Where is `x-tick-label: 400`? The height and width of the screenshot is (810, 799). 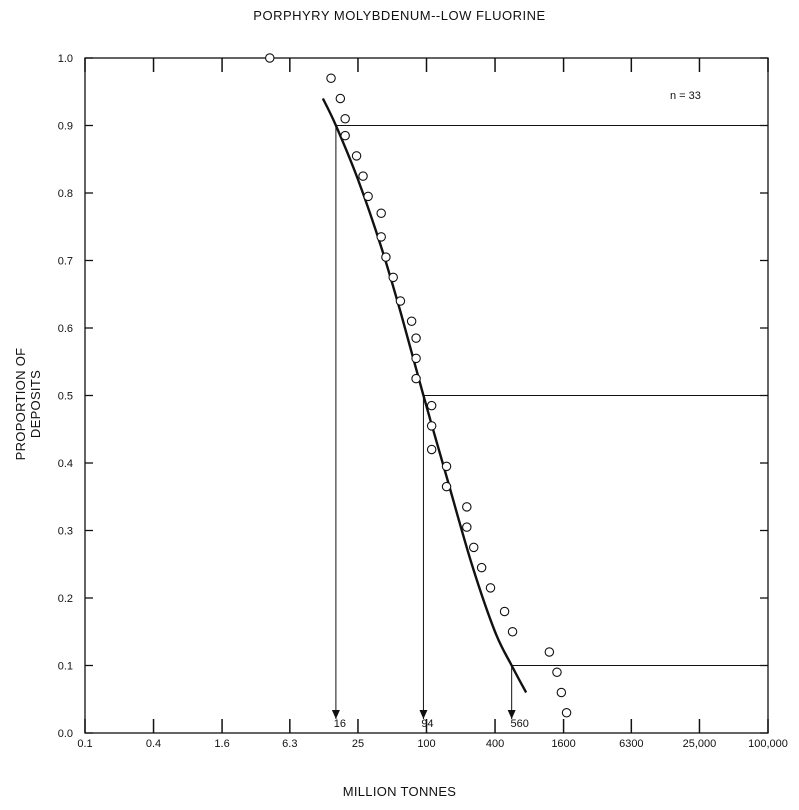
x-tick-label: 400 is located at coordinates (495, 744).